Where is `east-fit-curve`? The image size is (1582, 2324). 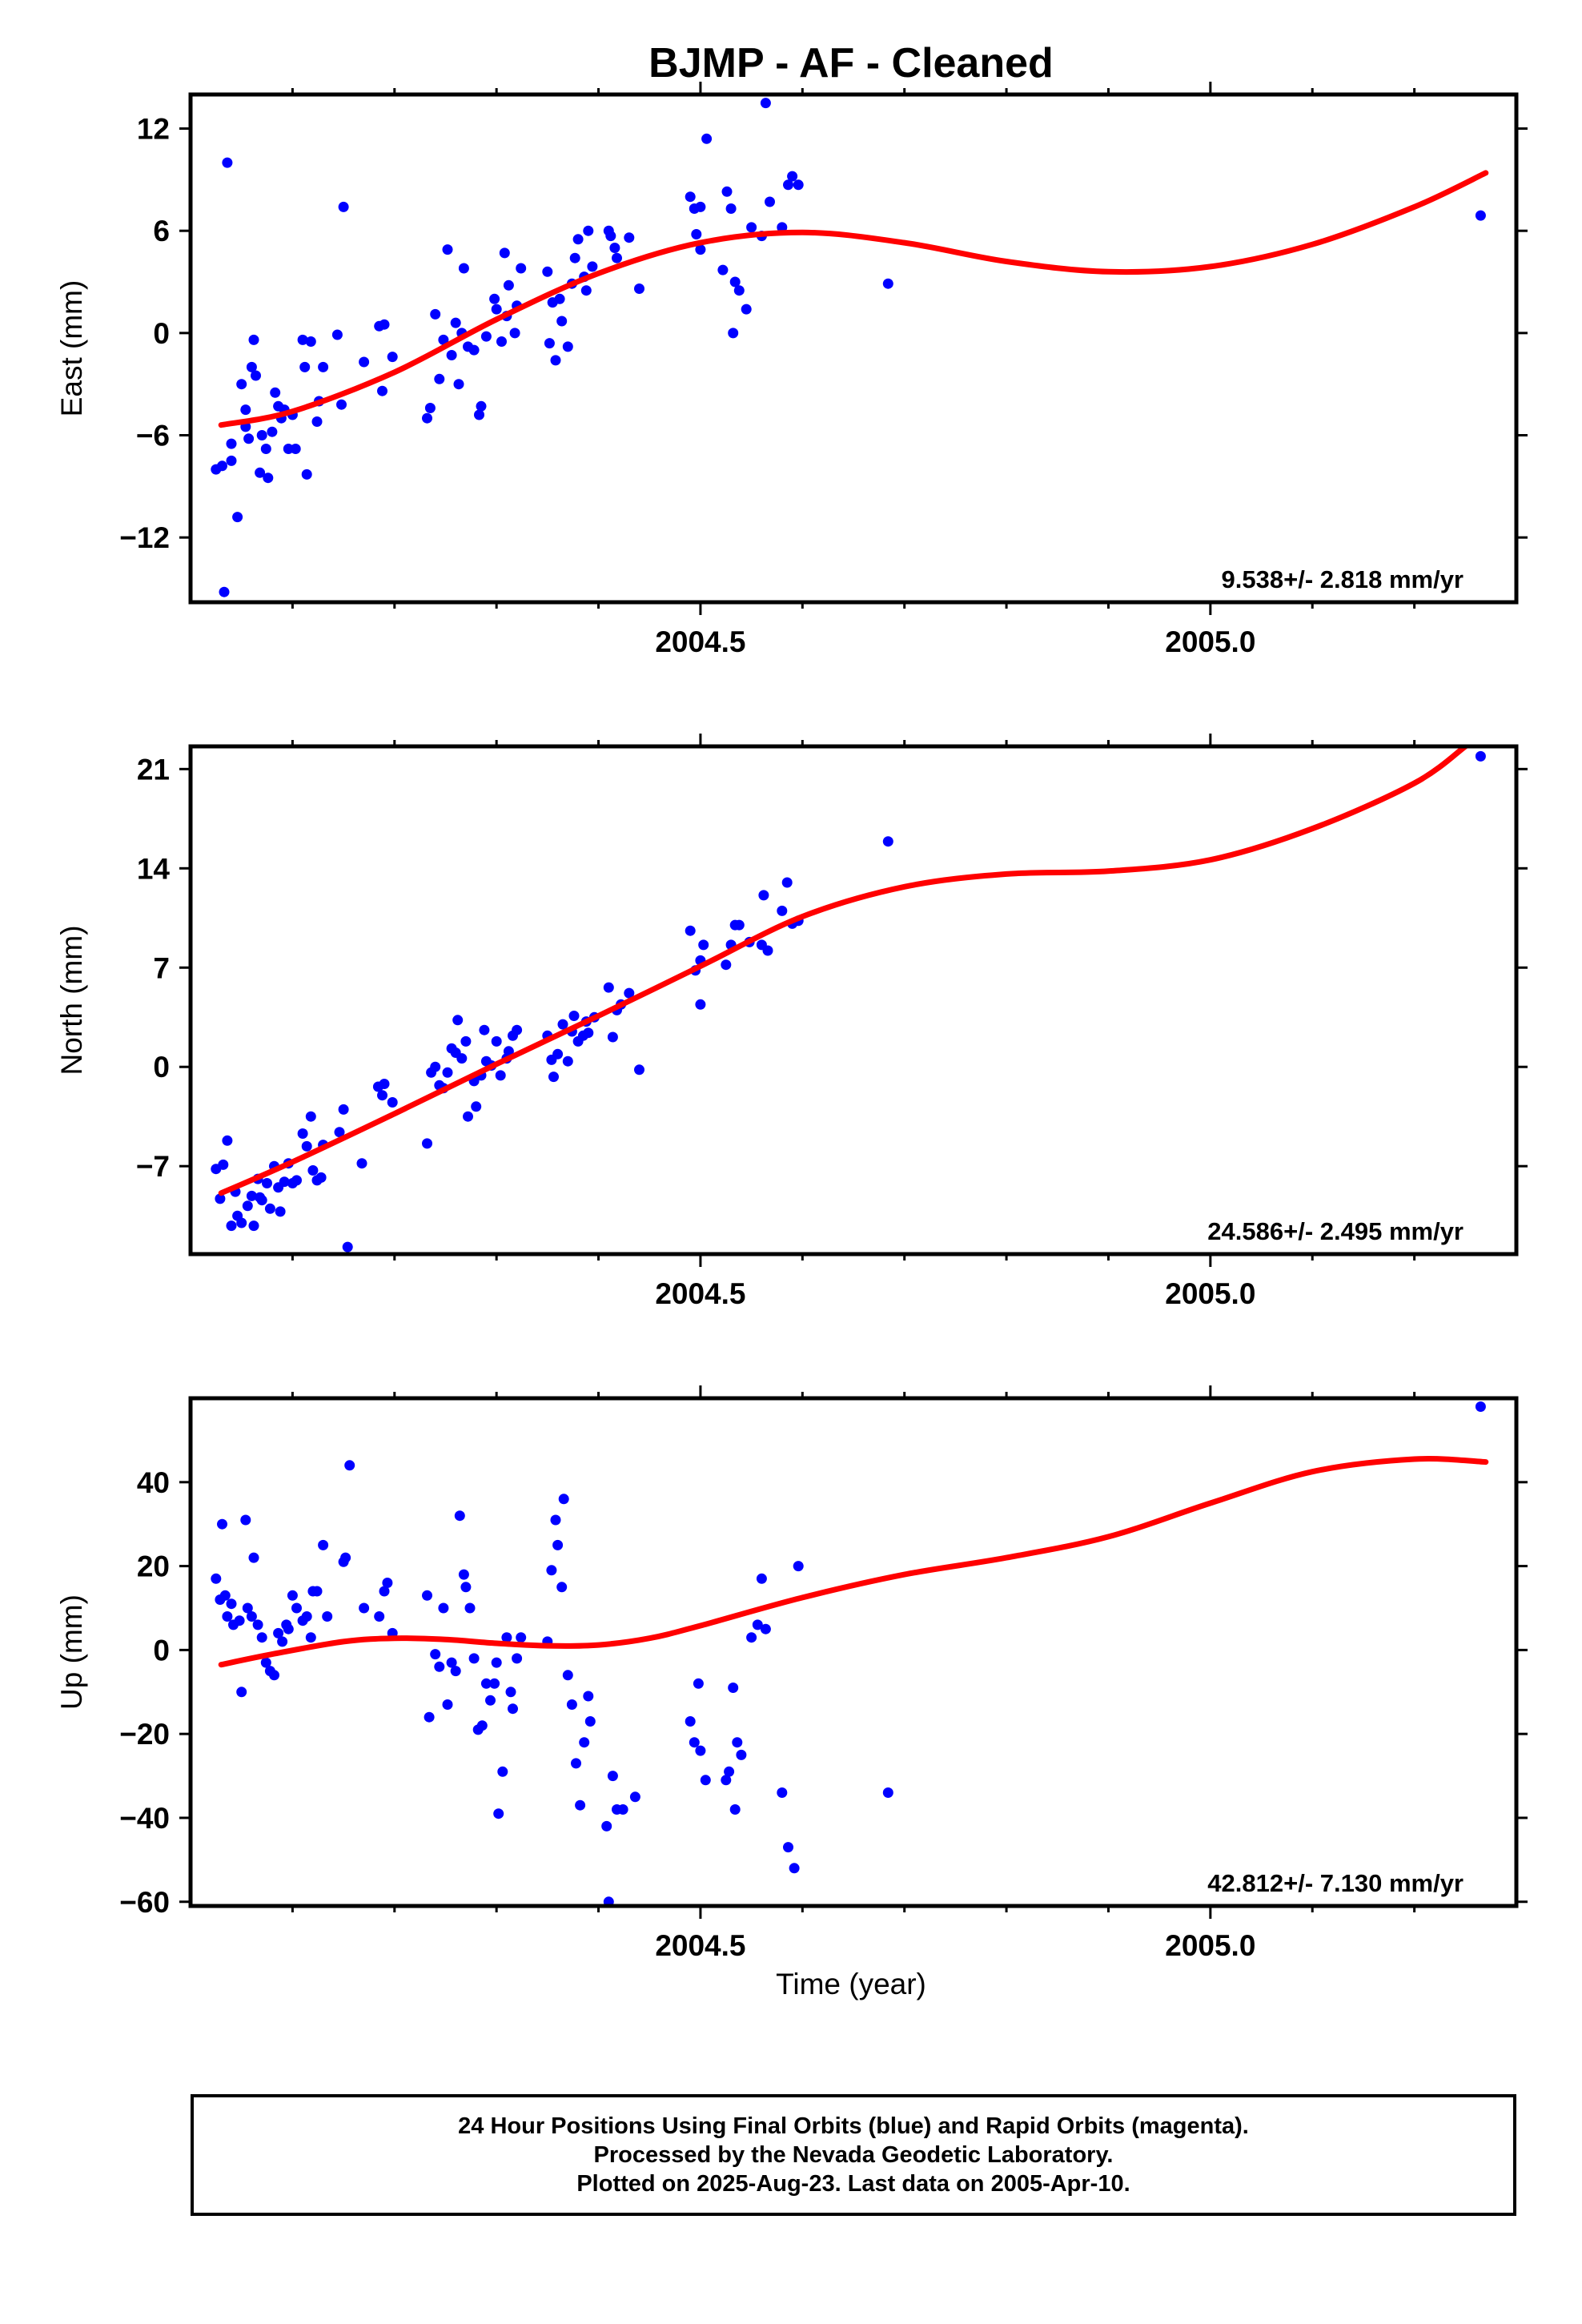 east-fit-curve is located at coordinates (853, 299).